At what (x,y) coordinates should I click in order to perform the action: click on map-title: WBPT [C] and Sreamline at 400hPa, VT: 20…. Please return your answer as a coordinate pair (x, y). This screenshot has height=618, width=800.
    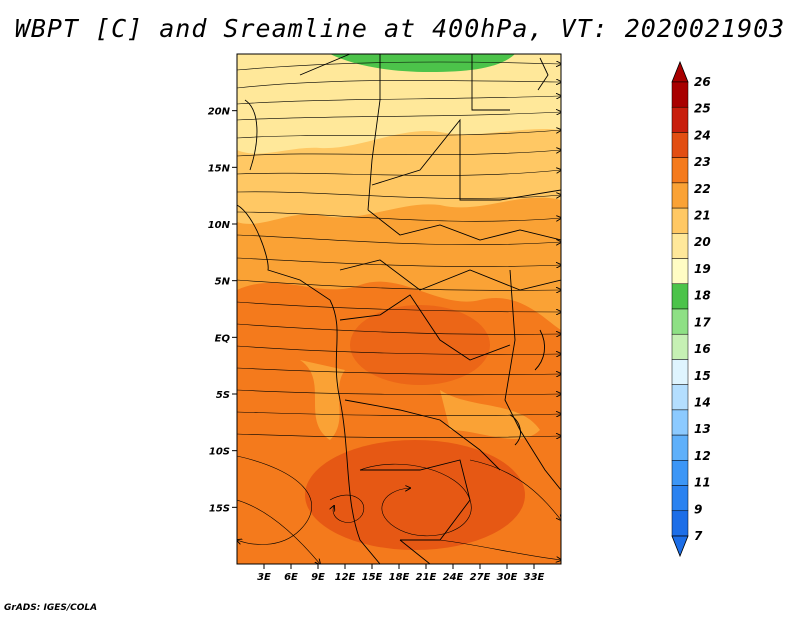
    Looking at the image, I should click on (400, 28).